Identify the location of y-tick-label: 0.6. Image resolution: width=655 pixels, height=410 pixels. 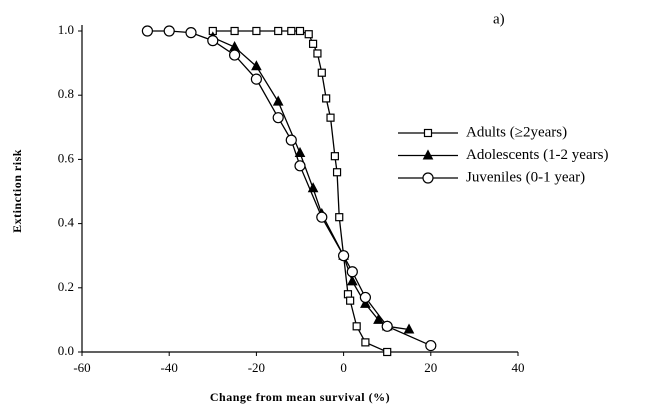
(66, 157).